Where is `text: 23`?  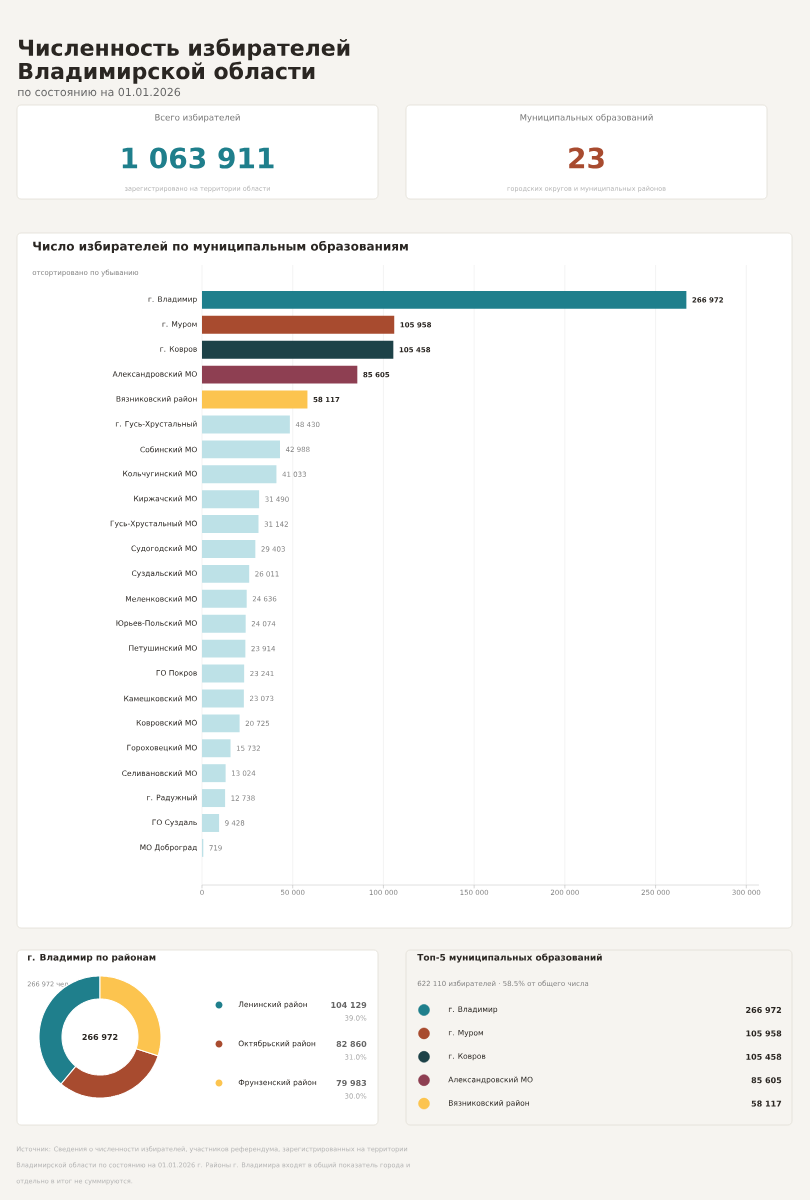 text: 23 is located at coordinates (586, 158).